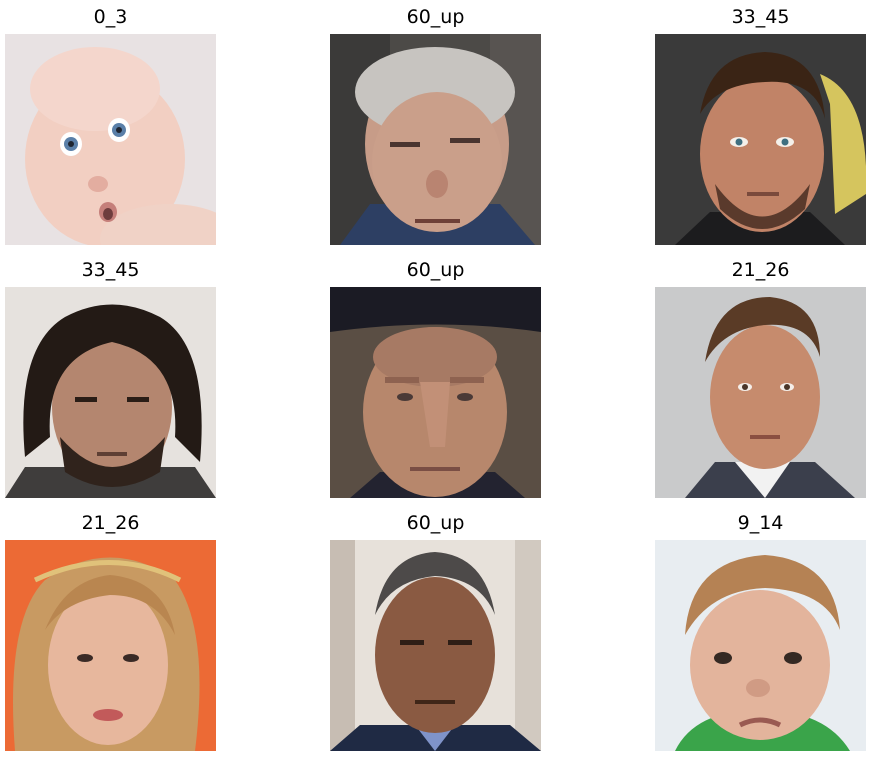 The image size is (873, 758). What do you see at coordinates (110, 17) in the screenshot?
I see `panel-label: 0_3` at bounding box center [110, 17].